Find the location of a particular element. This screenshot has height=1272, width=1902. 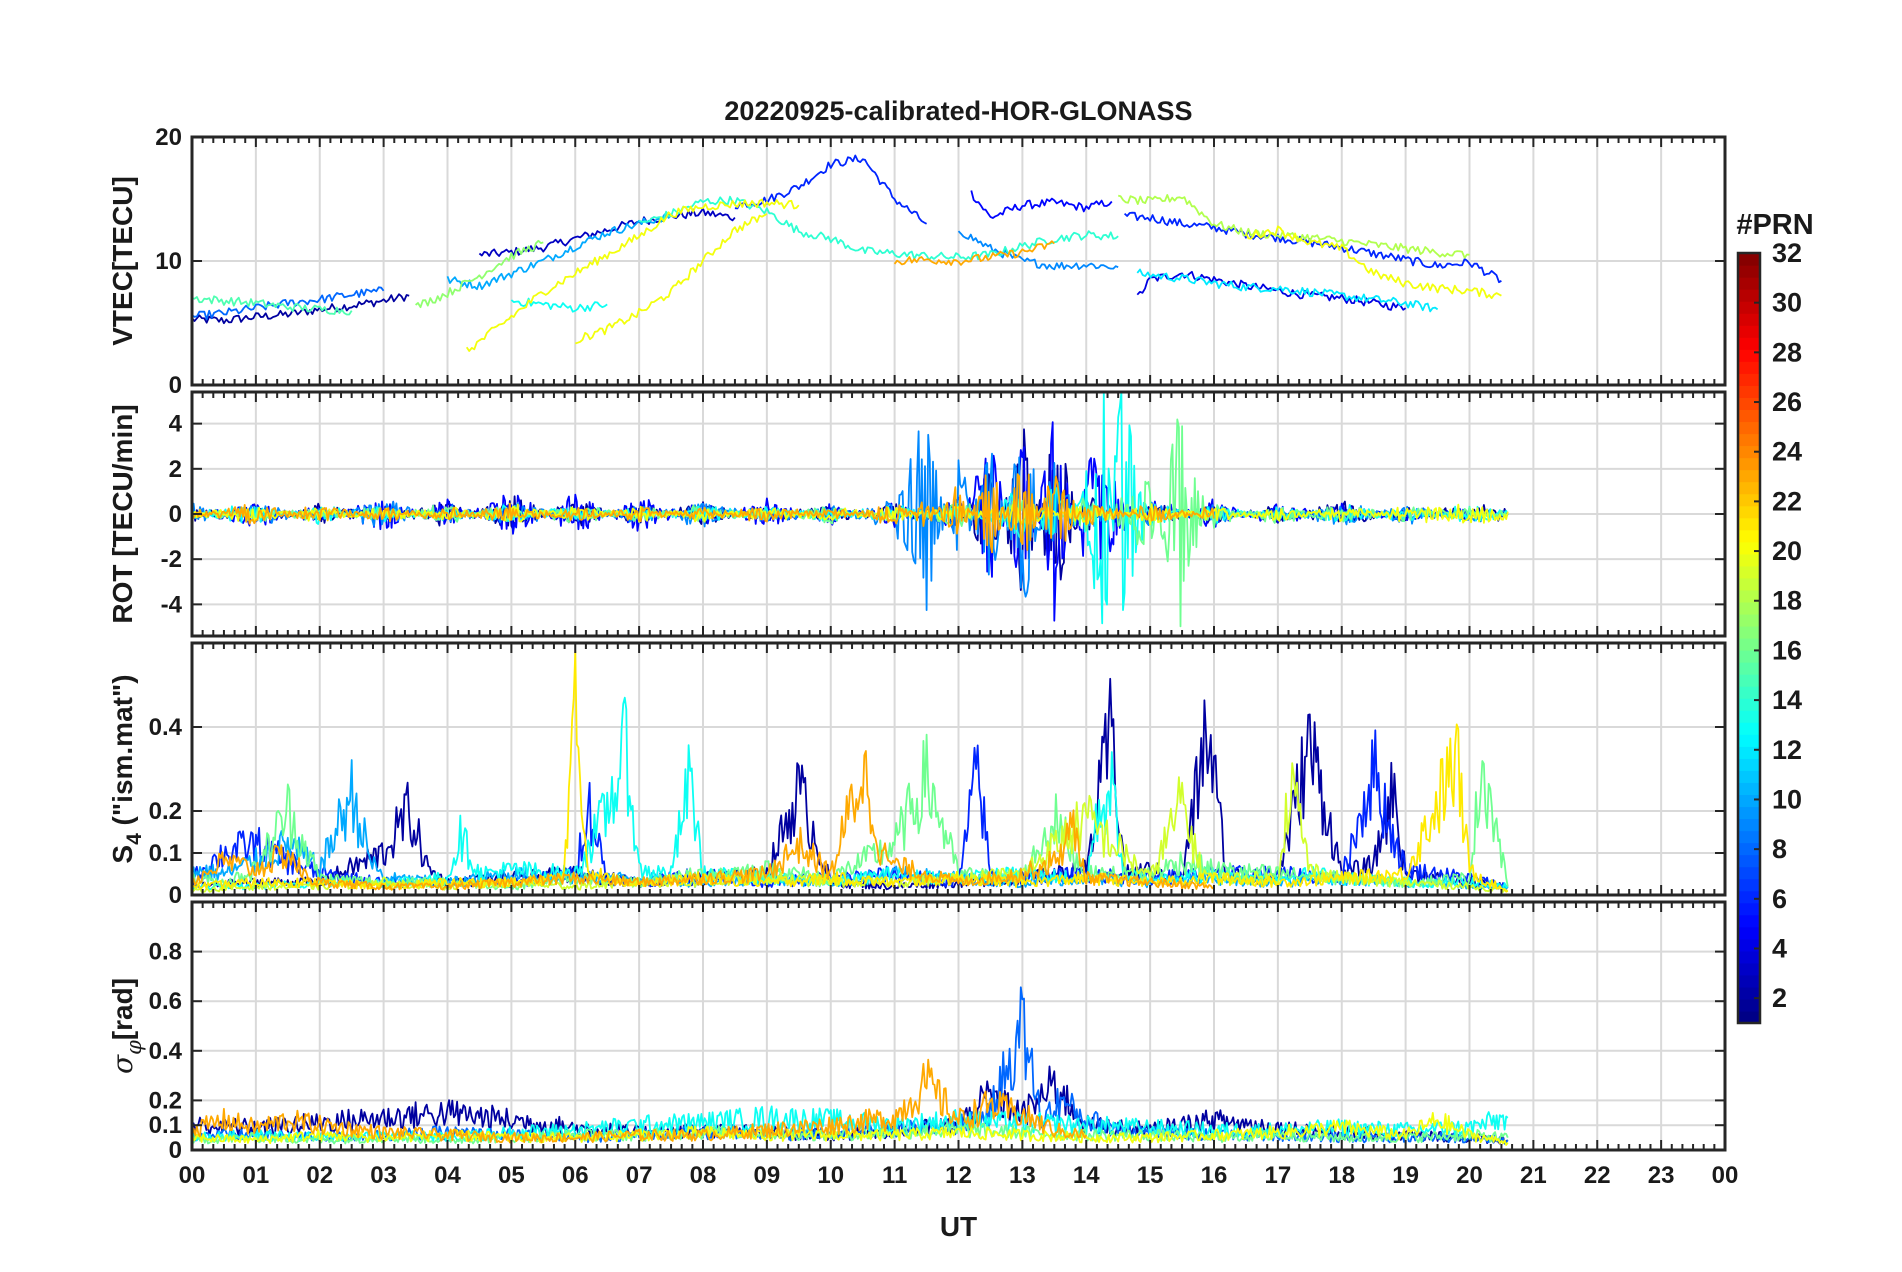

y-tick-label: 0 is located at coordinates (175, 385).